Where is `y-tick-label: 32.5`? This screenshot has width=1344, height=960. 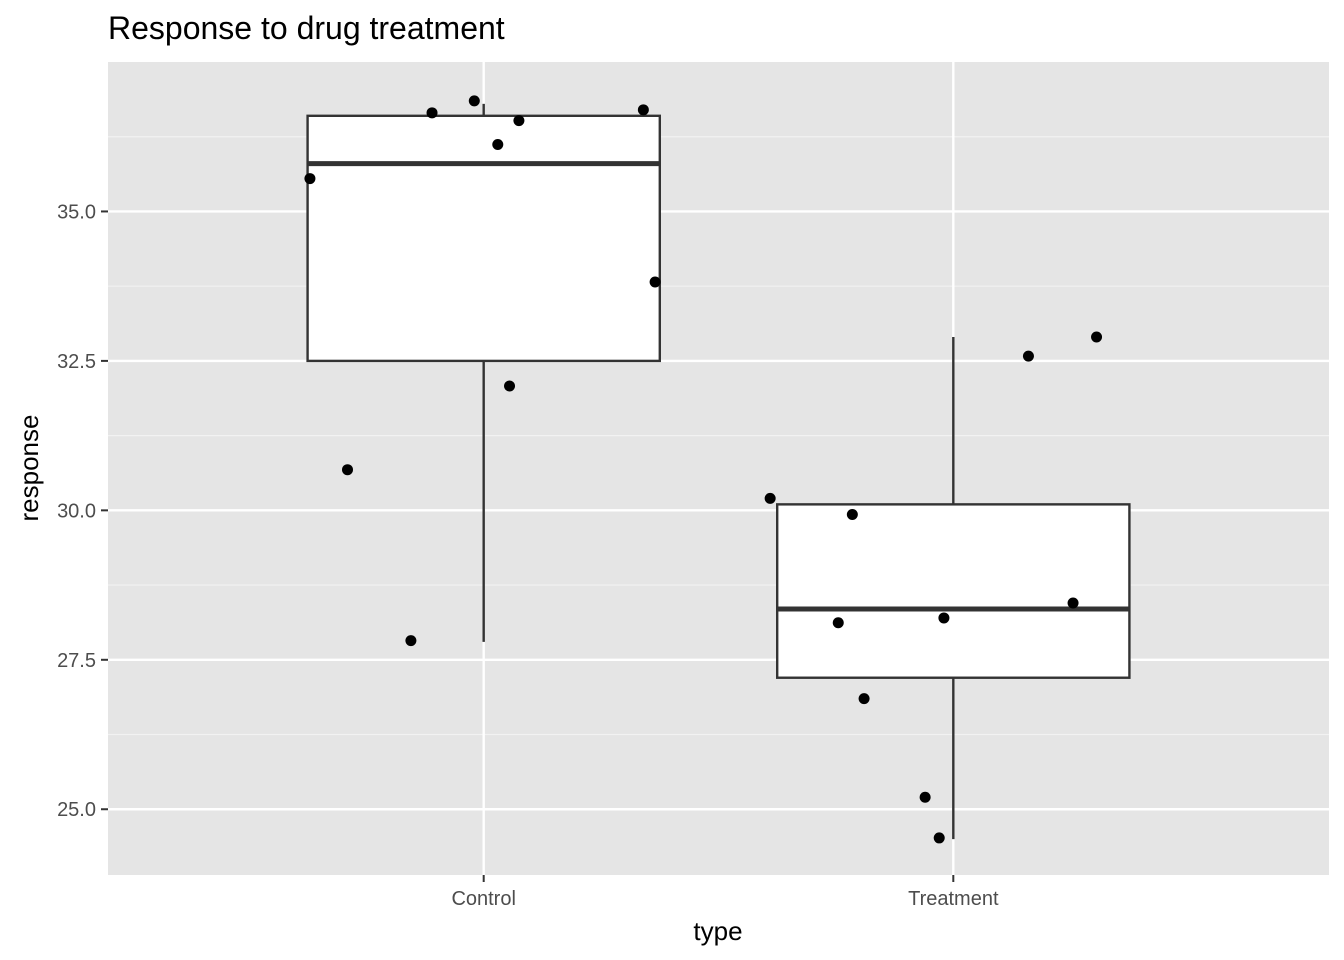
y-tick-label: 32.5 is located at coordinates (76, 362).